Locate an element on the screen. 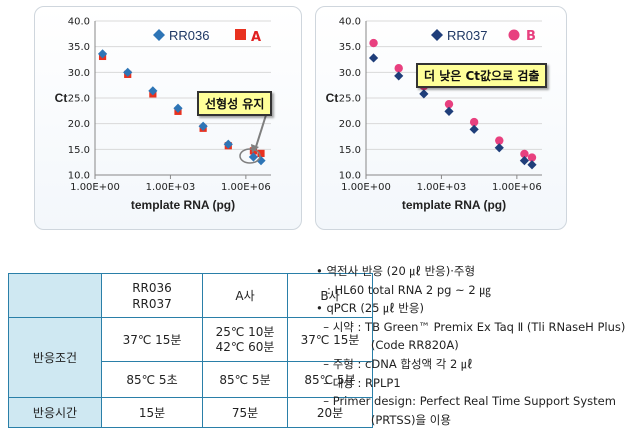 This screenshot has height=441, width=628. data-point-a is located at coordinates (261, 153).